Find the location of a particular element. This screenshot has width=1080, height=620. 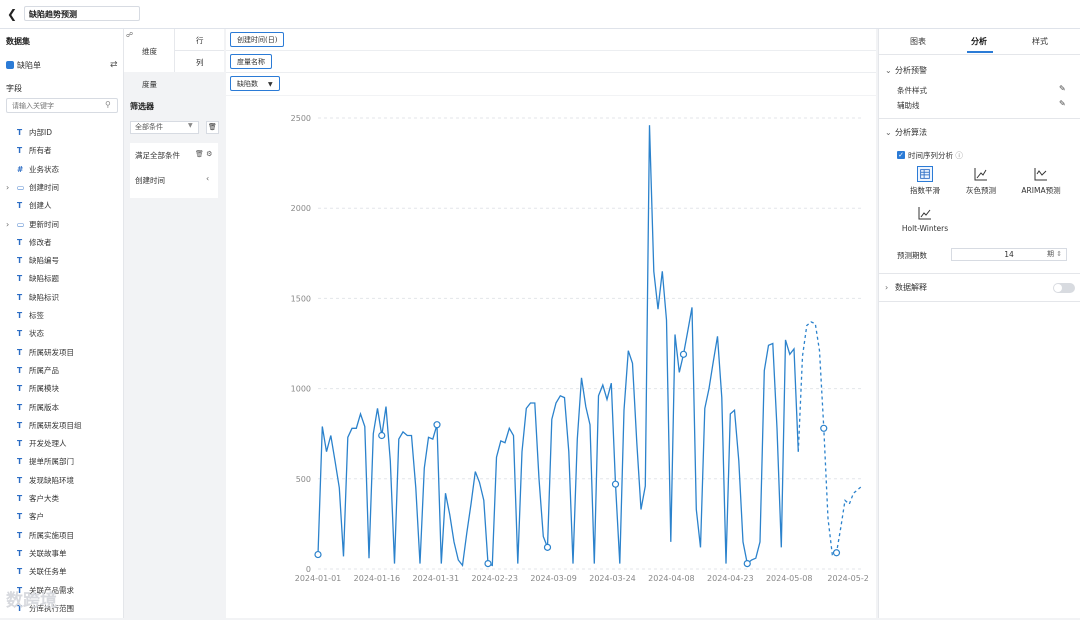

data-explain-toggle is located at coordinates (1064, 288).